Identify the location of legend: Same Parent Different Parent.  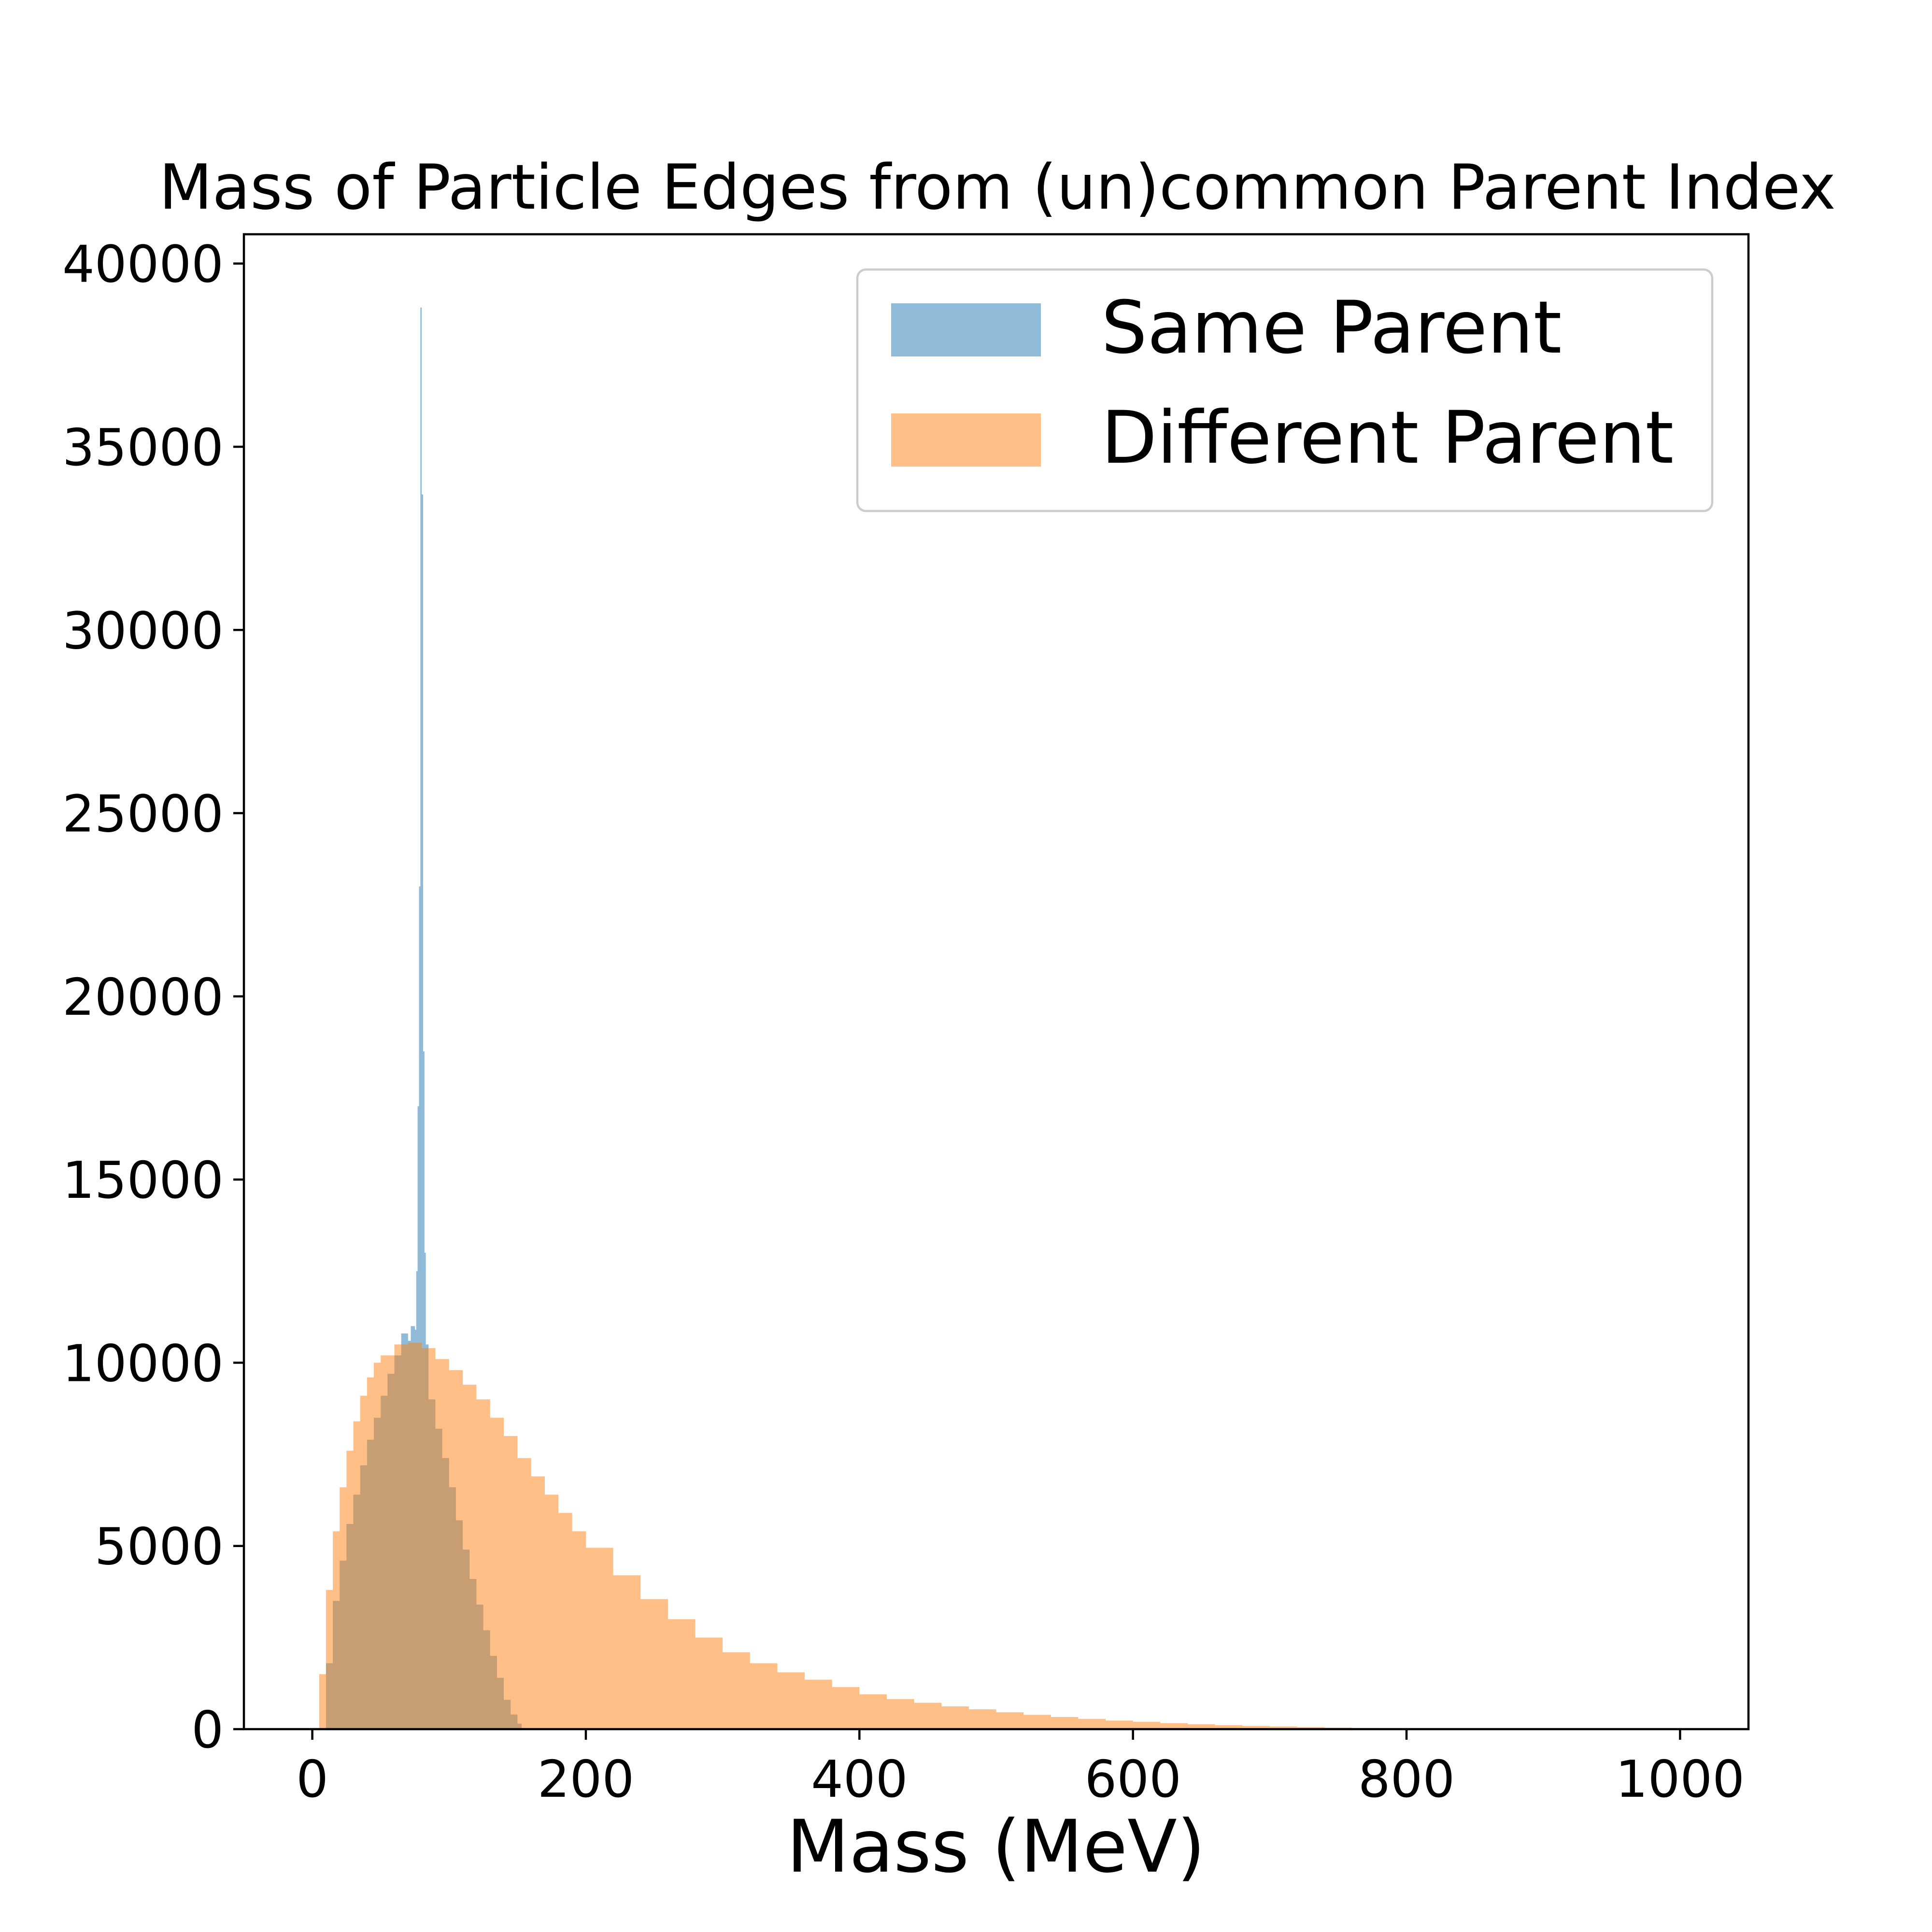
(1285, 390).